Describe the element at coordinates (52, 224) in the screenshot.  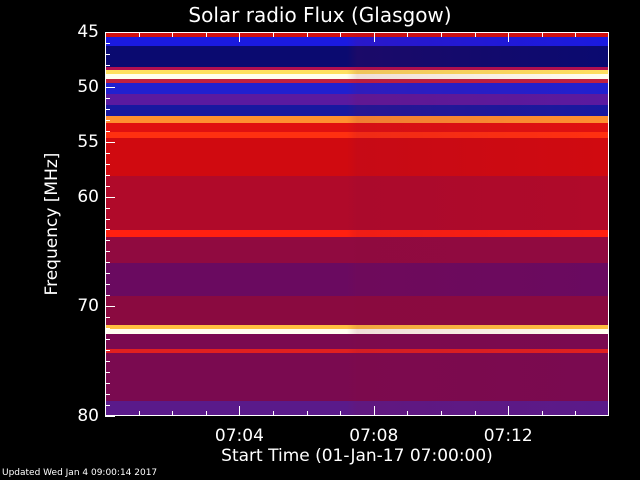
I see `y-axis-label: Frequency [MHz]` at that location.